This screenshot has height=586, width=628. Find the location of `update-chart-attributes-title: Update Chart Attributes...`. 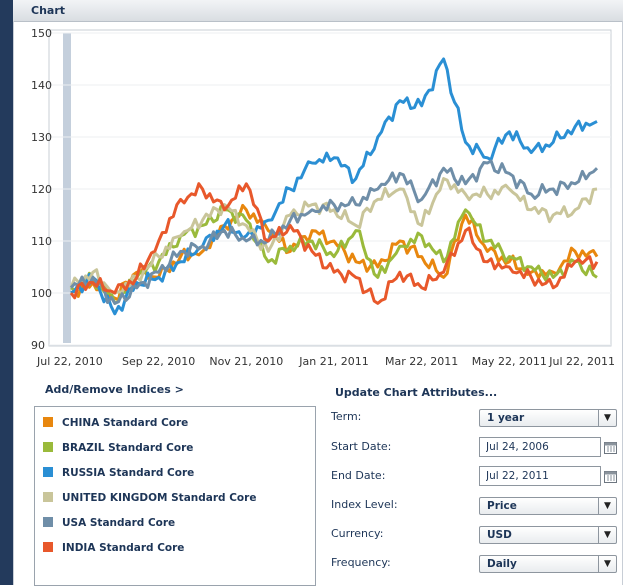

update-chart-attributes-title: Update Chart Attributes... is located at coordinates (416, 392).